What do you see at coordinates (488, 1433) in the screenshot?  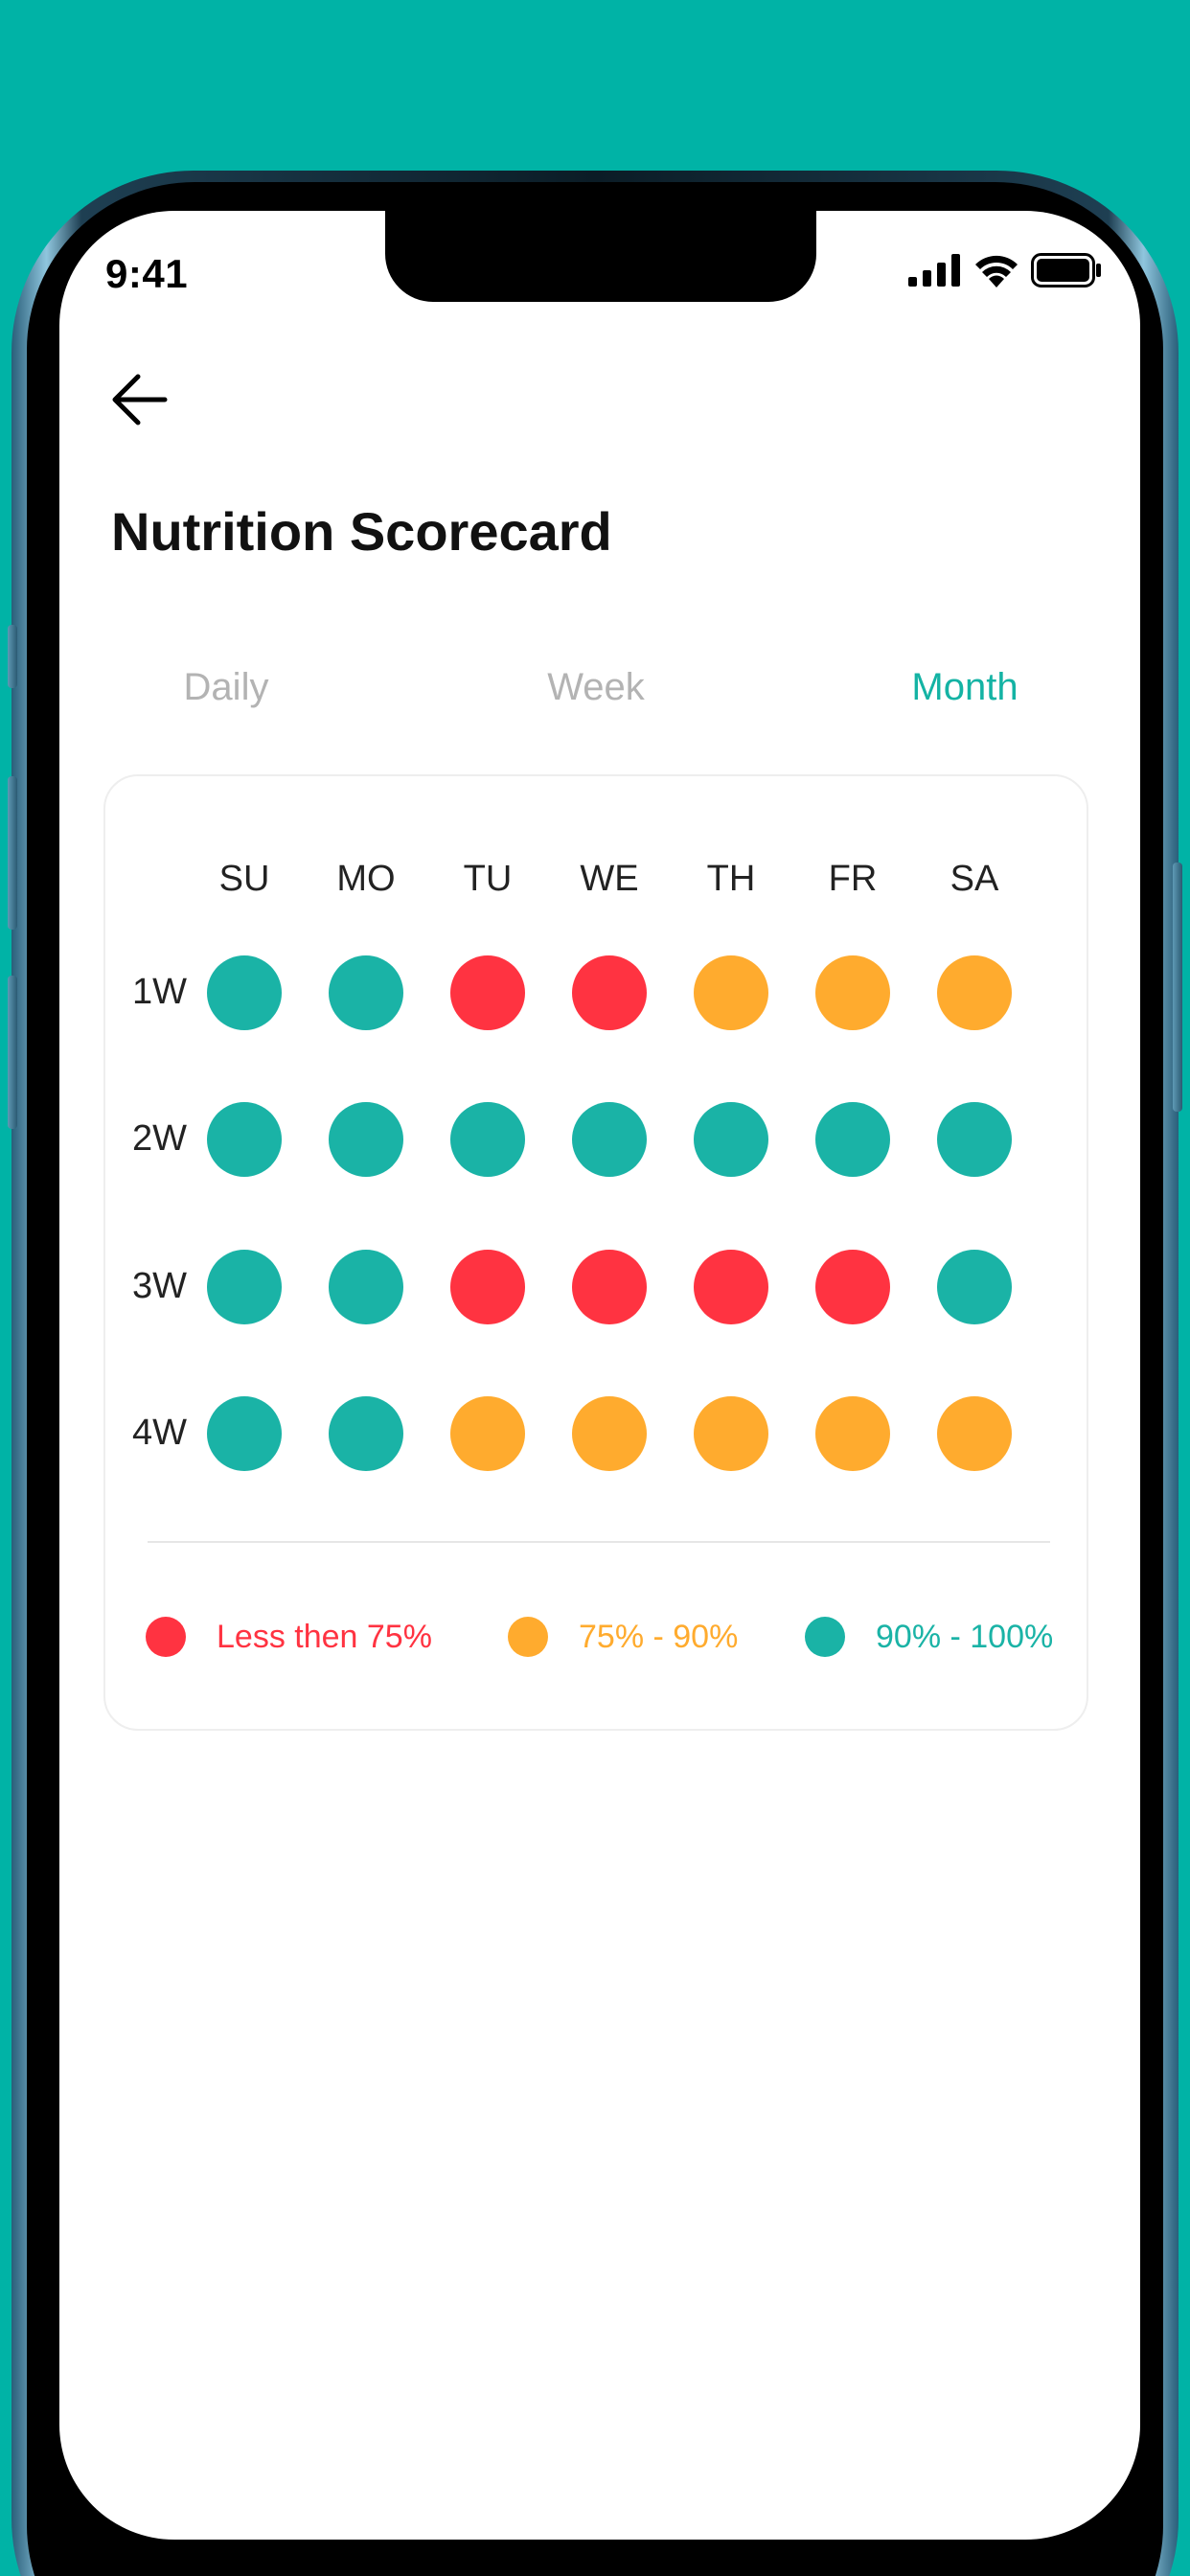 I see `score-dot-4w-tu` at bounding box center [488, 1433].